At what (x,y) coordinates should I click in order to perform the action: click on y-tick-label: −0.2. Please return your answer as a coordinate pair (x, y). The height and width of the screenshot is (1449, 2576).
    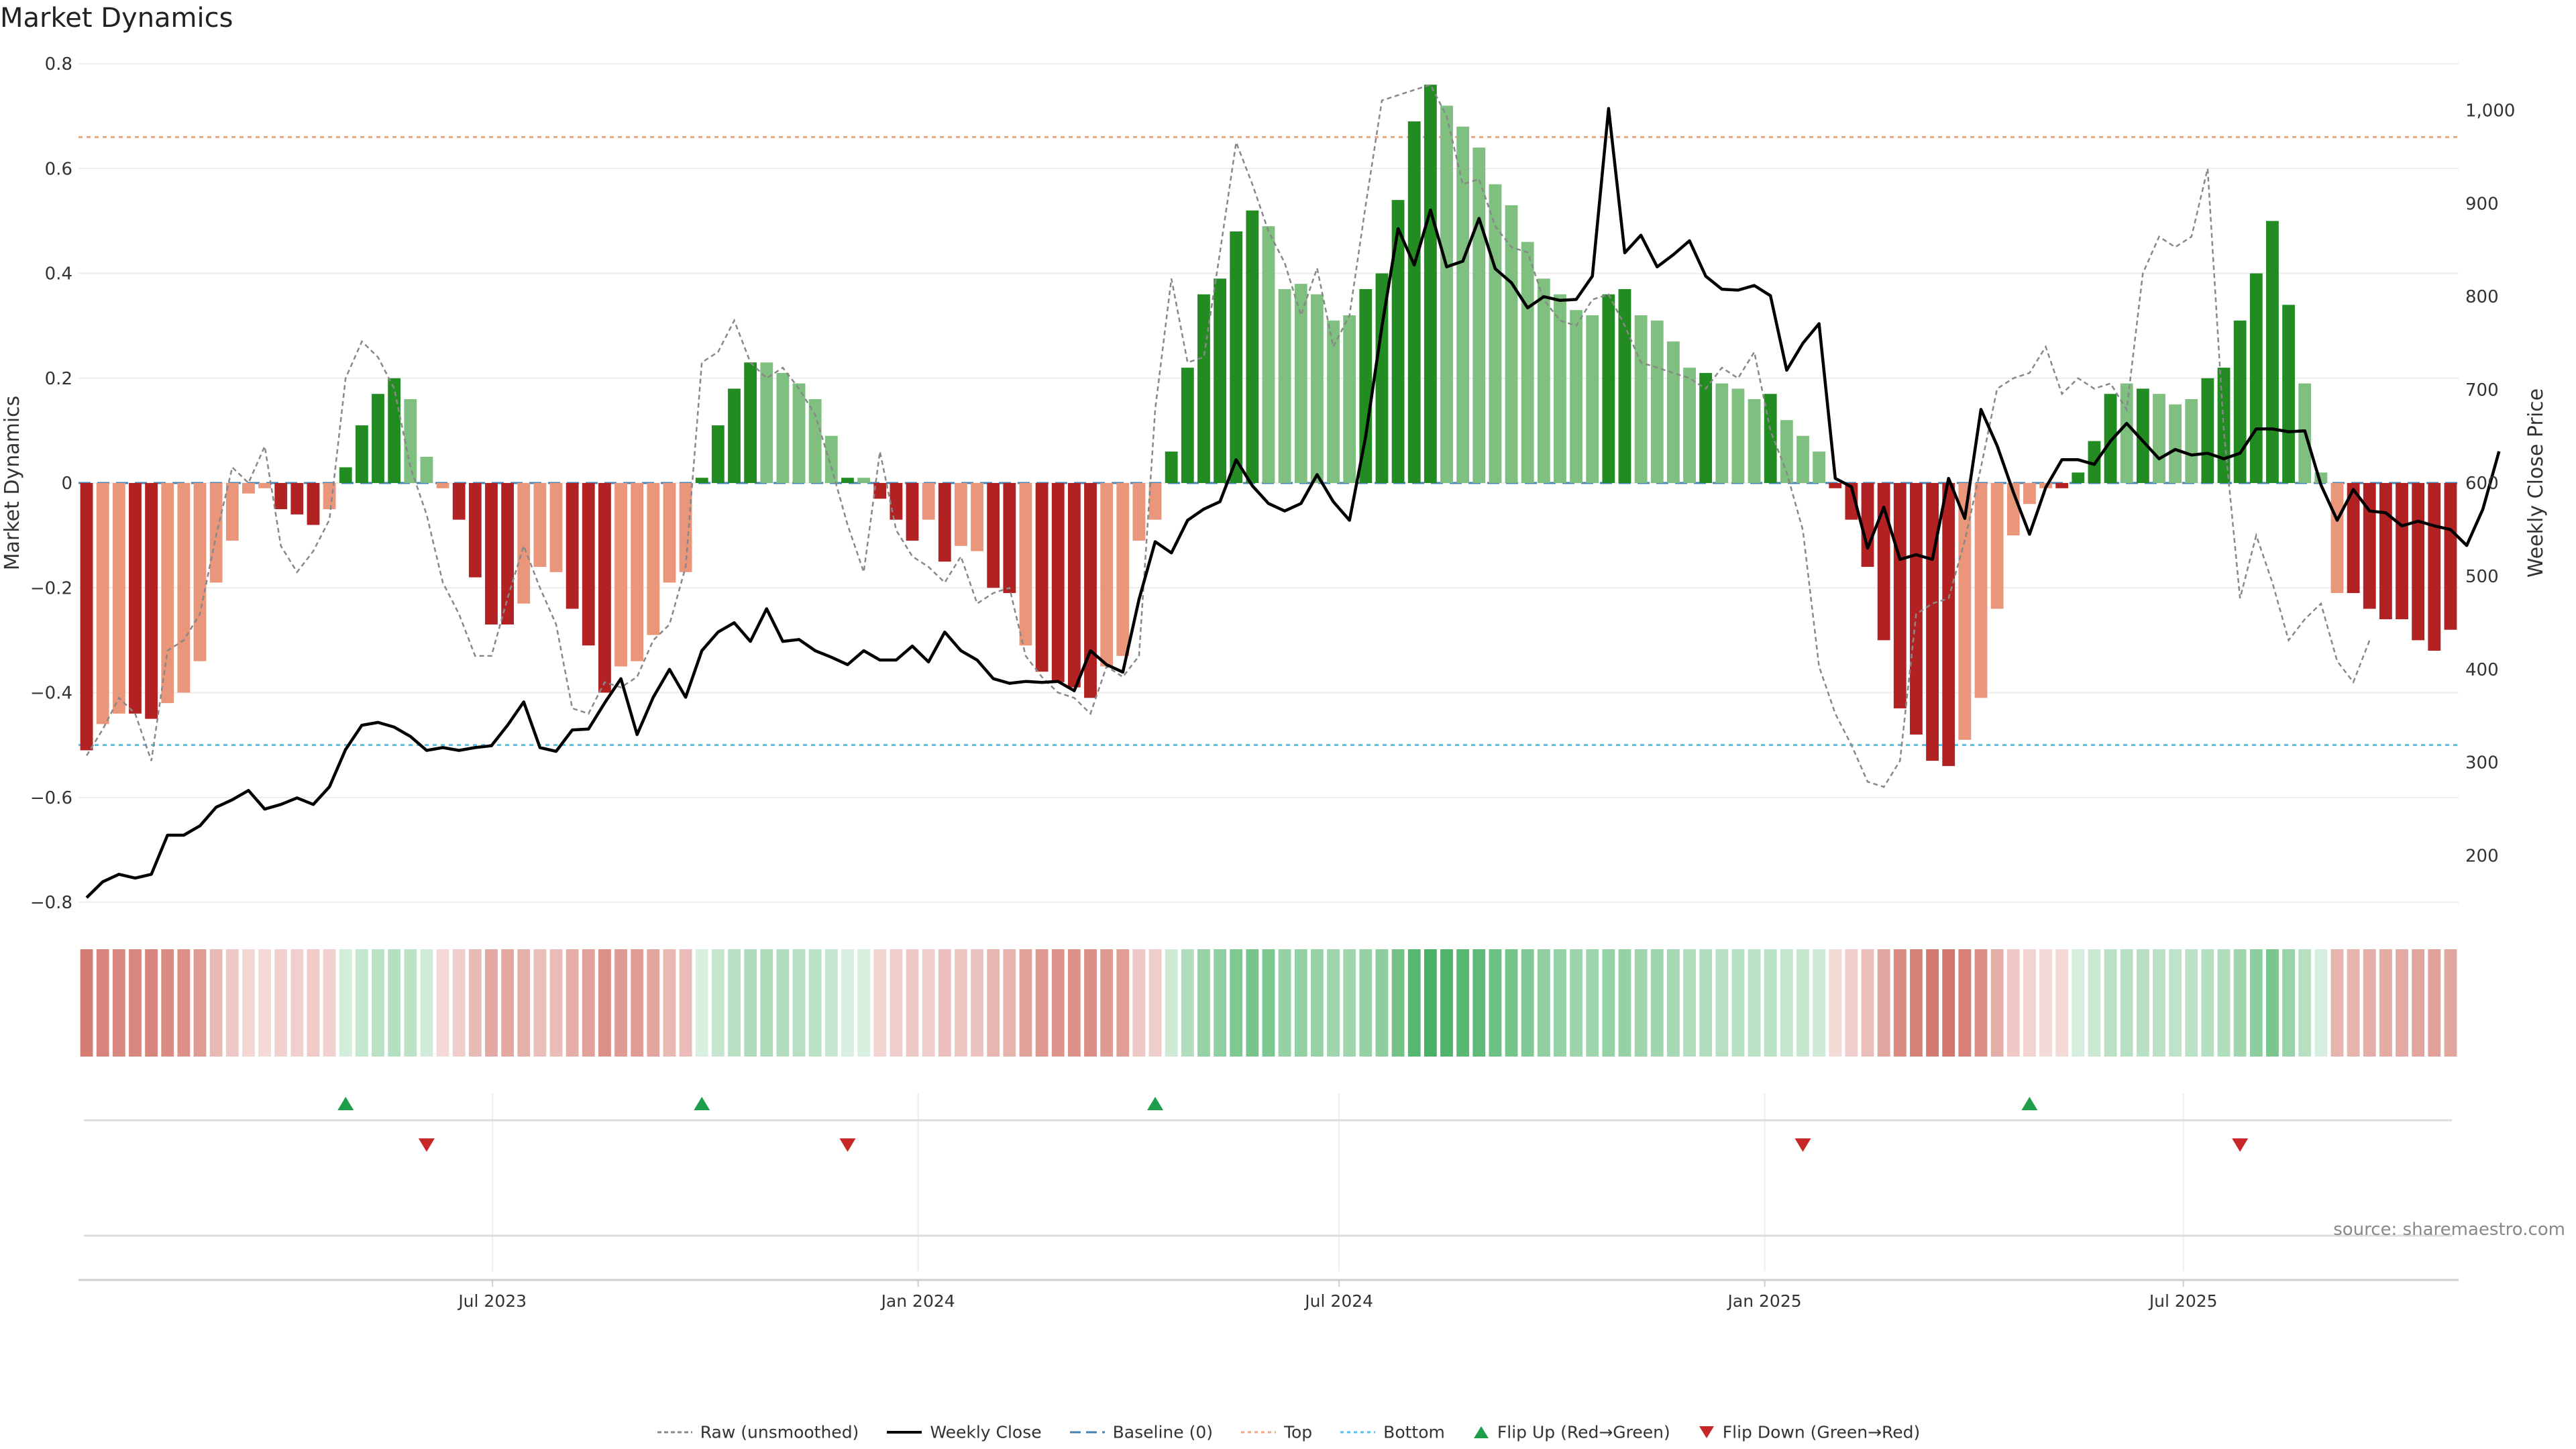
    Looking at the image, I should click on (51, 588).